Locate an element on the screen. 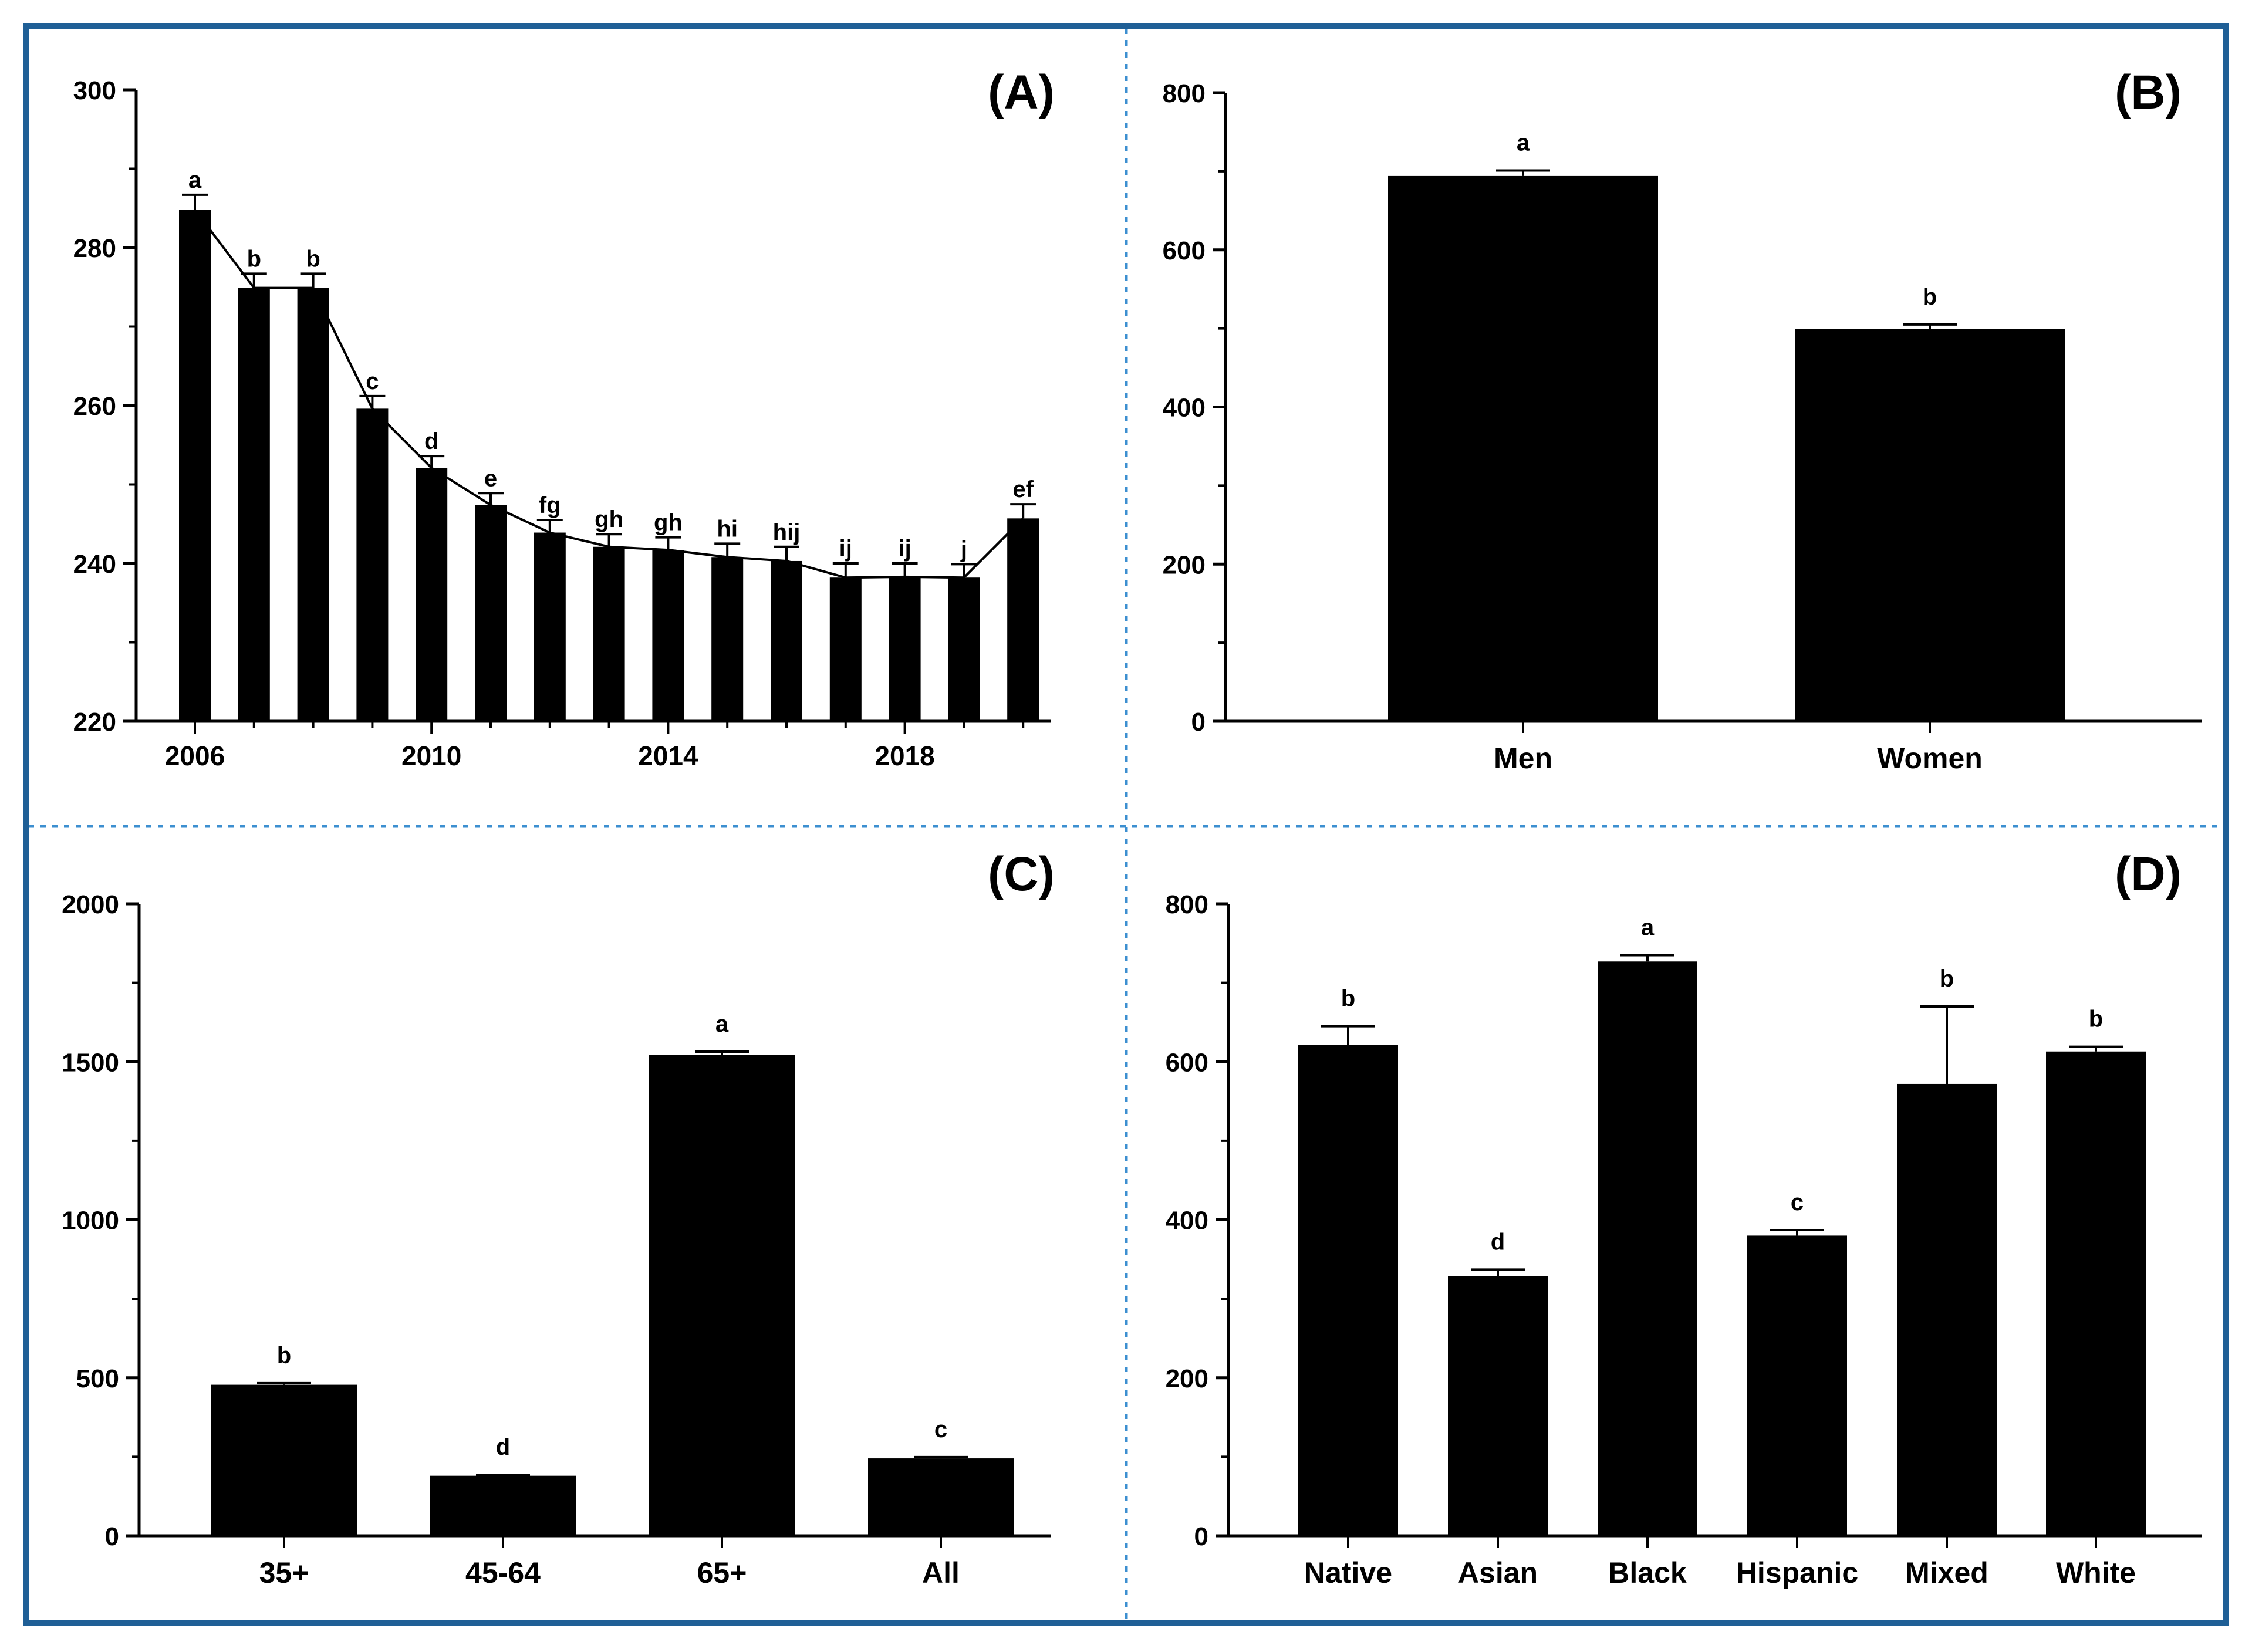 The width and height of the screenshot is (2252, 1652). panel-label-b: (B) is located at coordinates (2148, 92).